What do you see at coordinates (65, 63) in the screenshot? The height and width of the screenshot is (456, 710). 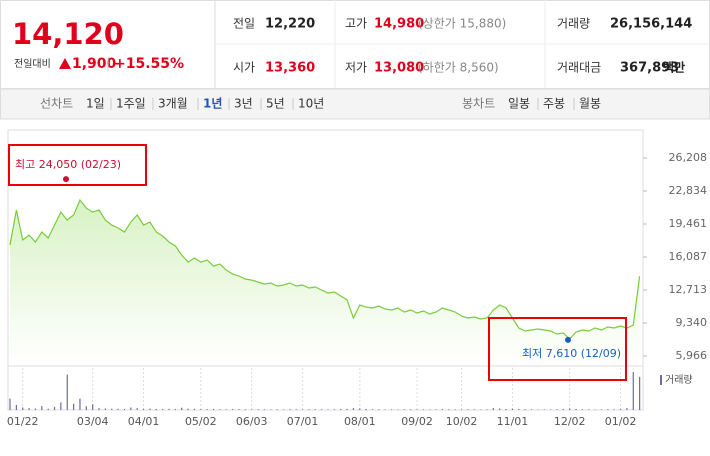 I see `up-icon` at bounding box center [65, 63].